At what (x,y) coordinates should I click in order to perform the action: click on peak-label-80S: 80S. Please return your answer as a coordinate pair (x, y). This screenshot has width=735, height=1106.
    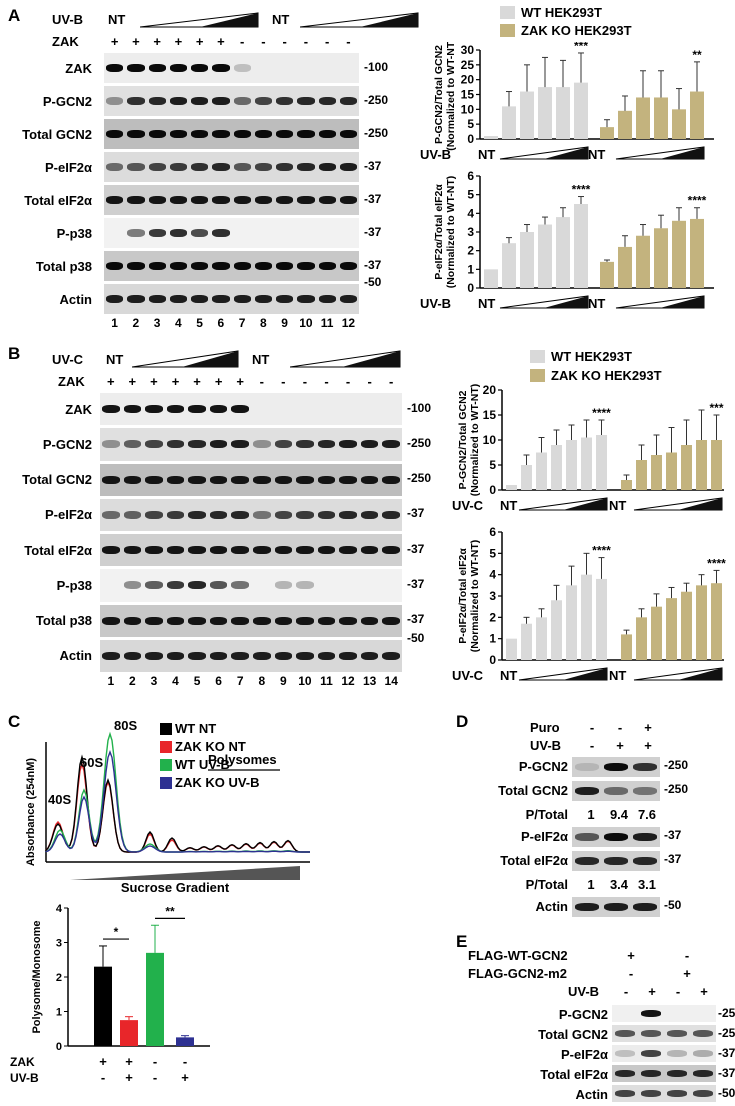
    Looking at the image, I should click on (125, 725).